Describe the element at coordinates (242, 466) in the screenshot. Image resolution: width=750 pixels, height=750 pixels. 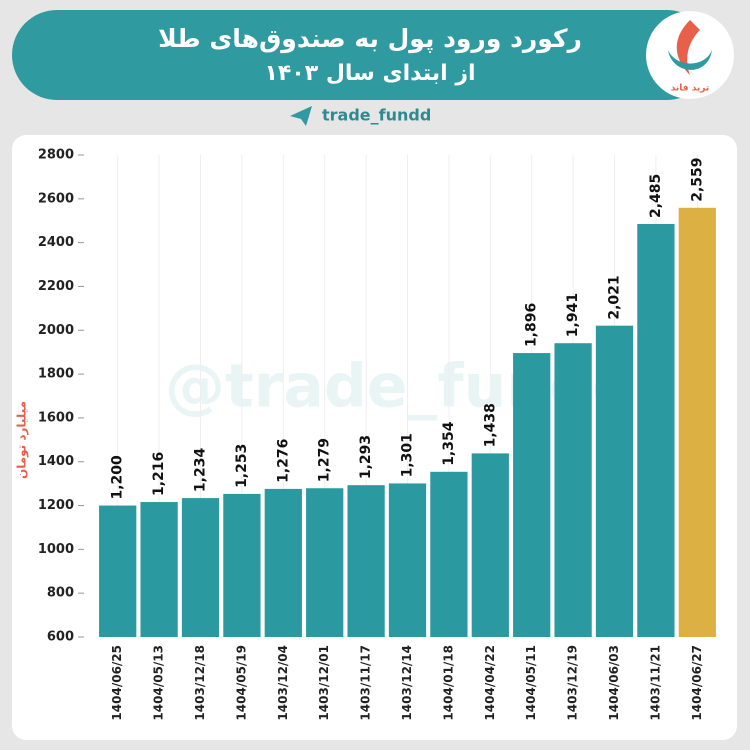
I see `value-label: 1,253` at that location.